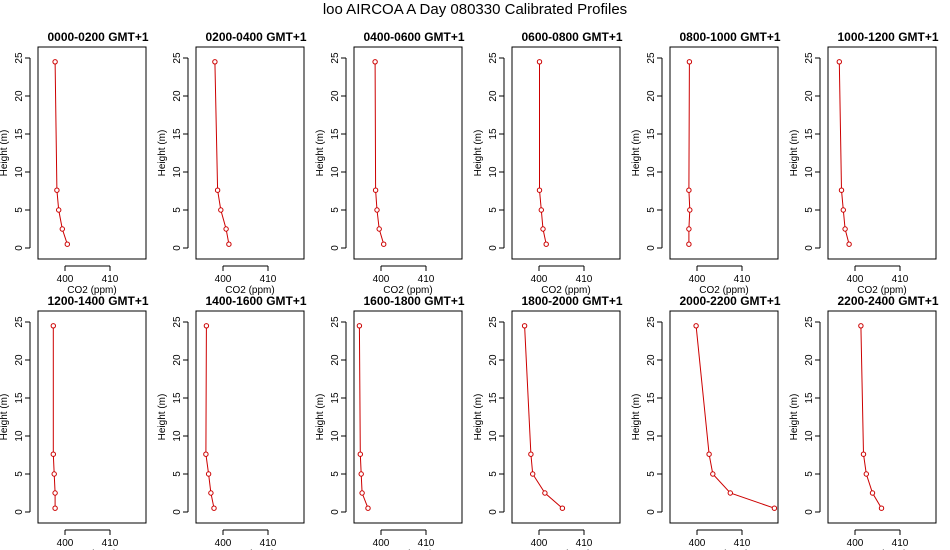  Describe the element at coordinates (97, 37) in the screenshot. I see `panel-title: 0000-0200 GMT+1` at that location.